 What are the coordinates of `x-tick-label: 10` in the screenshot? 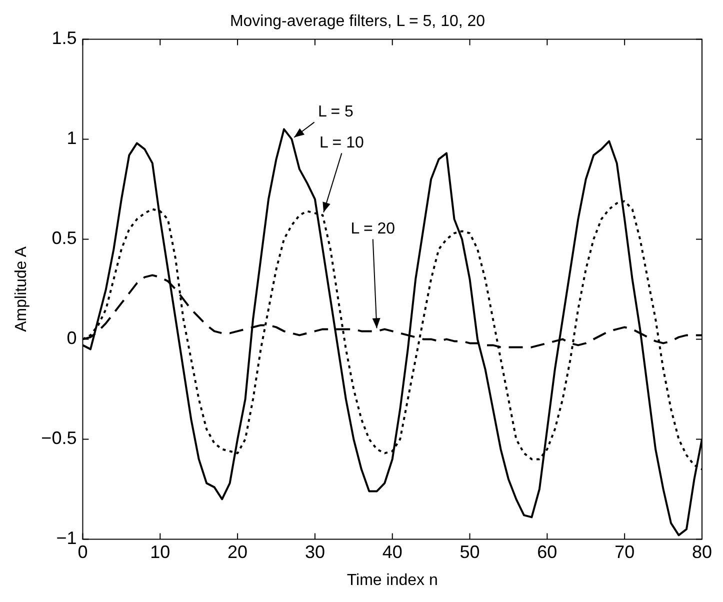 It's located at (160, 552).